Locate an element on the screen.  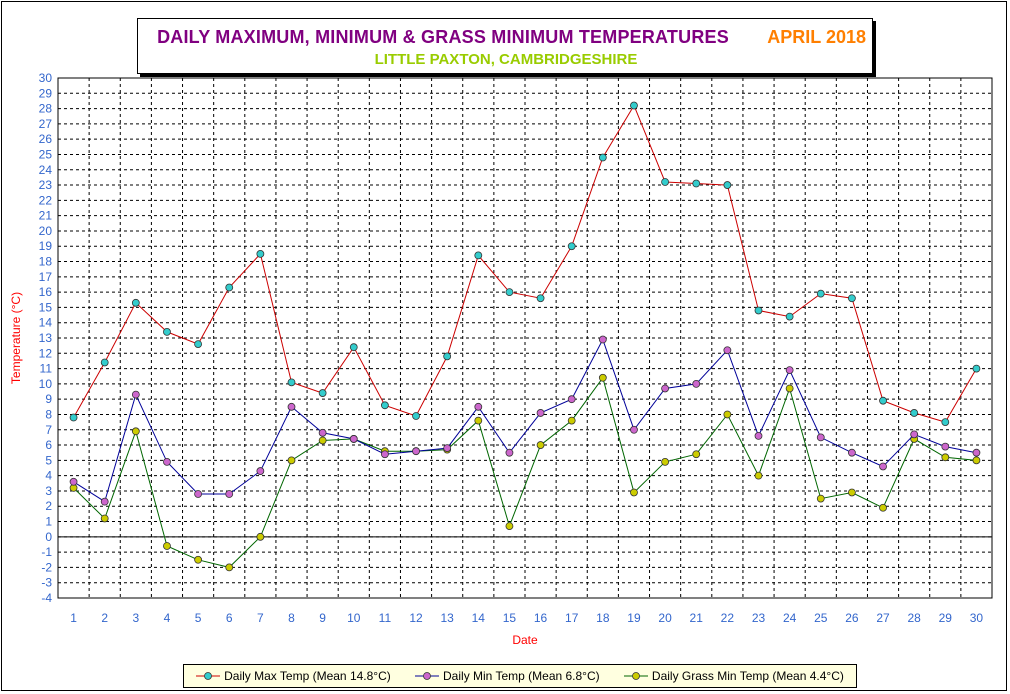
y-tick-label: 1 is located at coordinates (48, 522).